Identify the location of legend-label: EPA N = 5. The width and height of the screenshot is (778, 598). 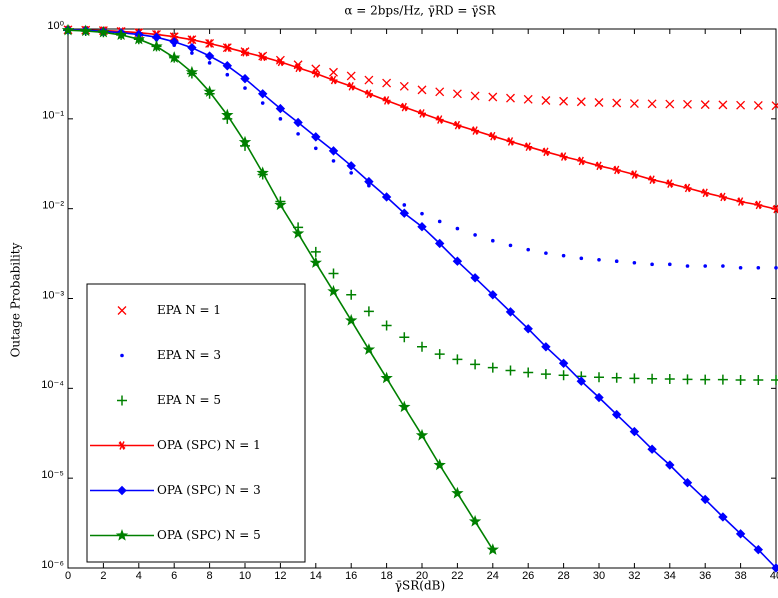
(189, 400).